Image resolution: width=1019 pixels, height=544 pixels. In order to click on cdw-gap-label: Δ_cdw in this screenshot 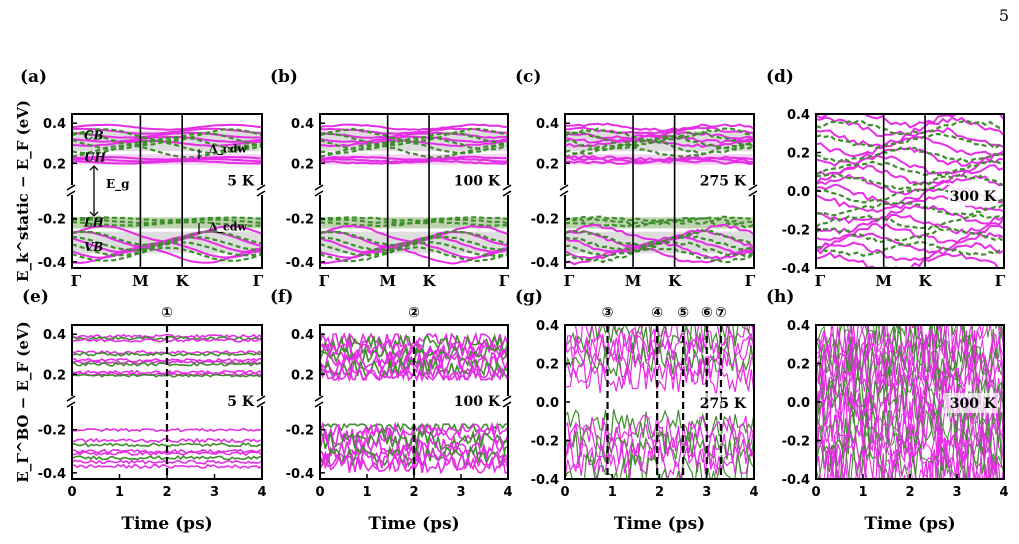, I will do `click(228, 149)`.